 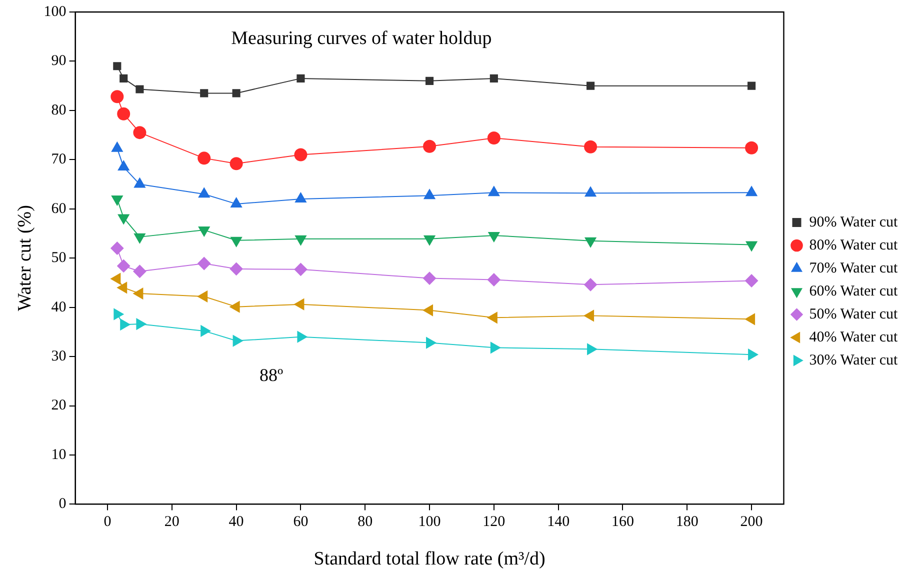 What do you see at coordinates (854, 337) in the screenshot?
I see `legend-label: 40% Water cut` at bounding box center [854, 337].